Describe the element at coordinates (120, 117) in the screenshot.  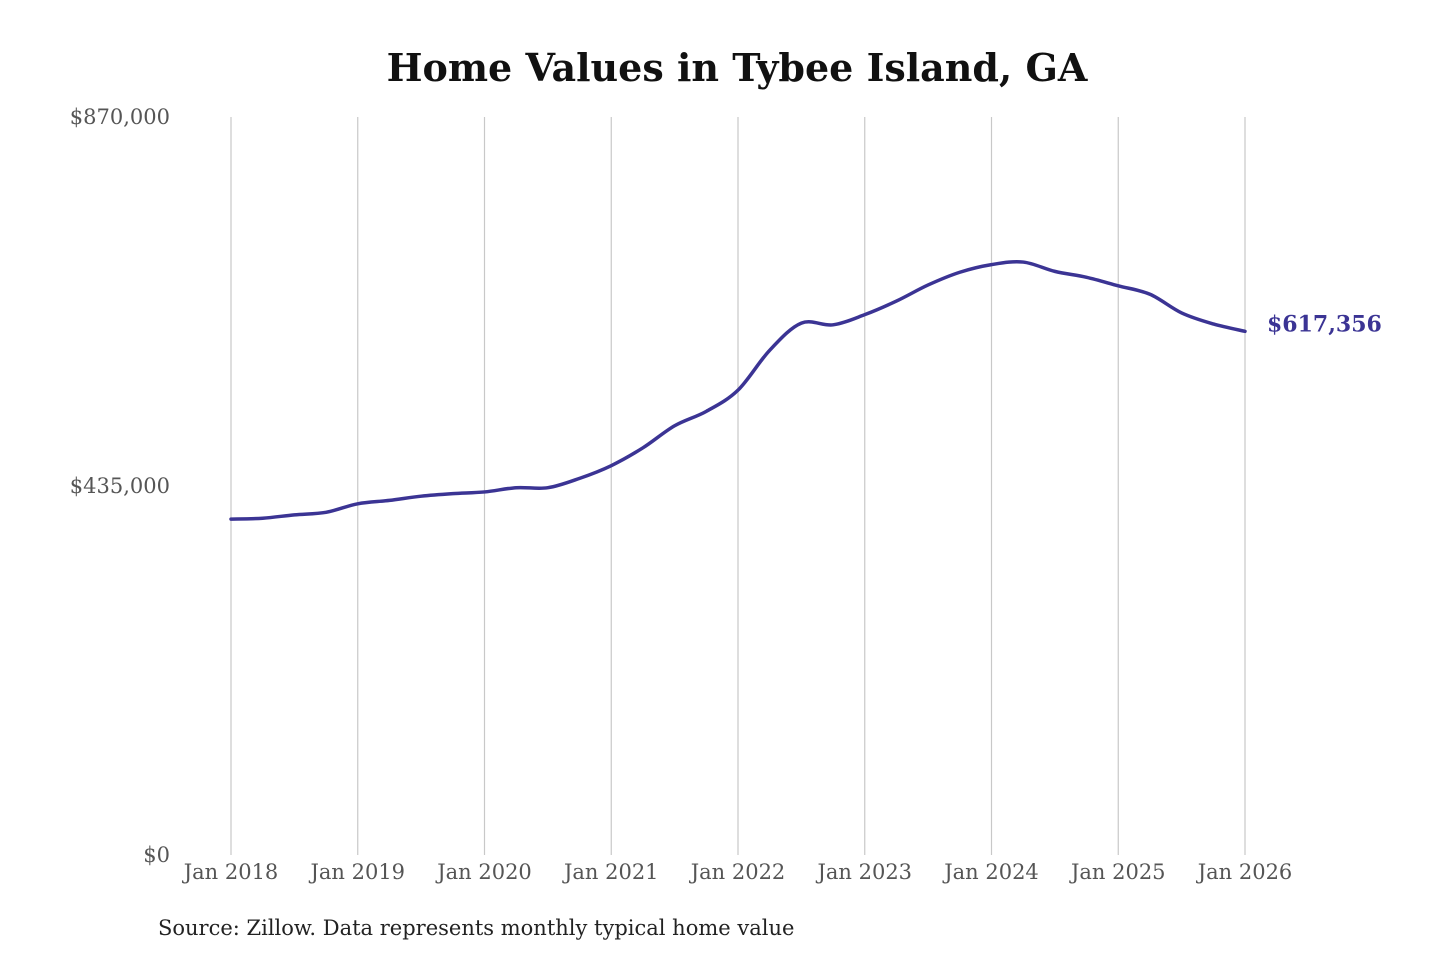
I see `y-tick-label: $870,000` at that location.